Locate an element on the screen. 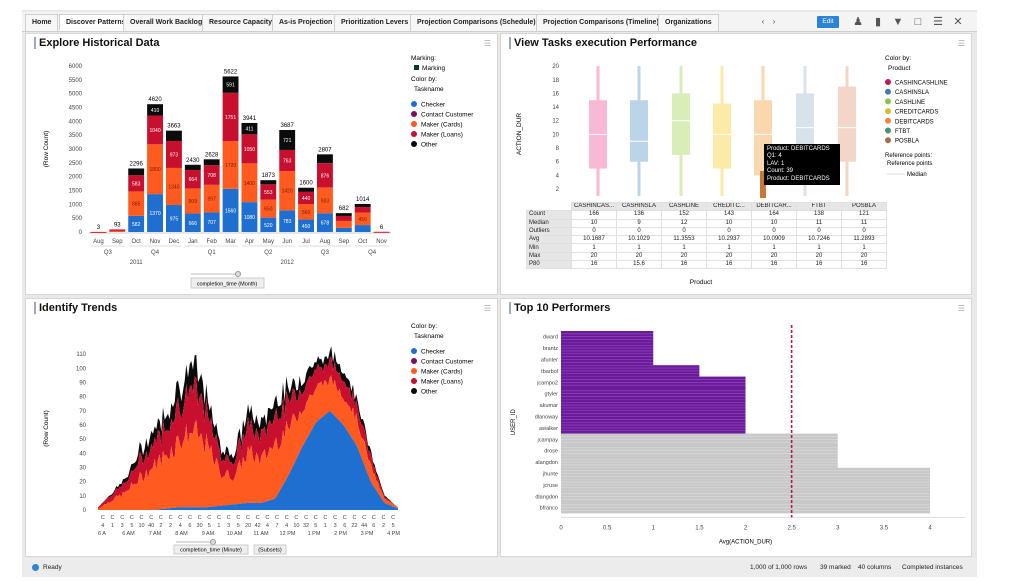  tab-scroll-left: ‹ is located at coordinates (763, 21).